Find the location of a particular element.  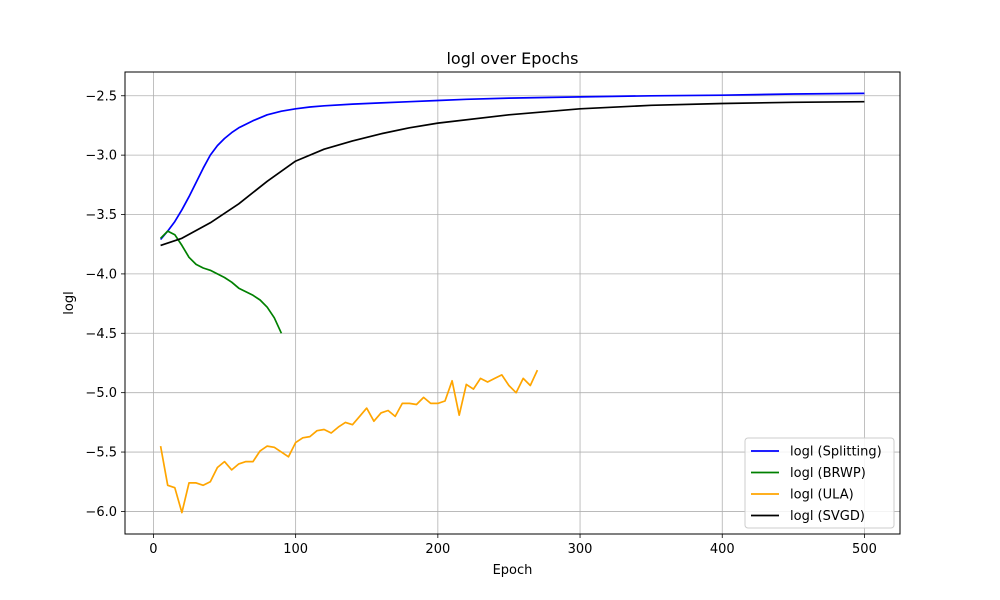

y-tick-label: −5.0 is located at coordinates (101, 393).